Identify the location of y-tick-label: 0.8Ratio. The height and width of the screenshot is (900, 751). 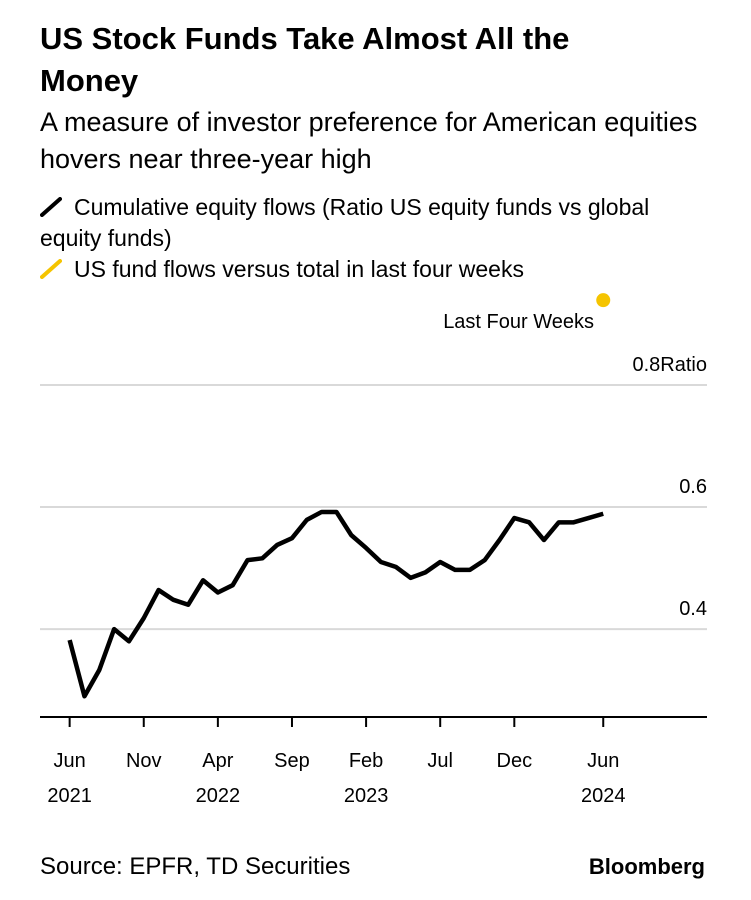
(670, 365).